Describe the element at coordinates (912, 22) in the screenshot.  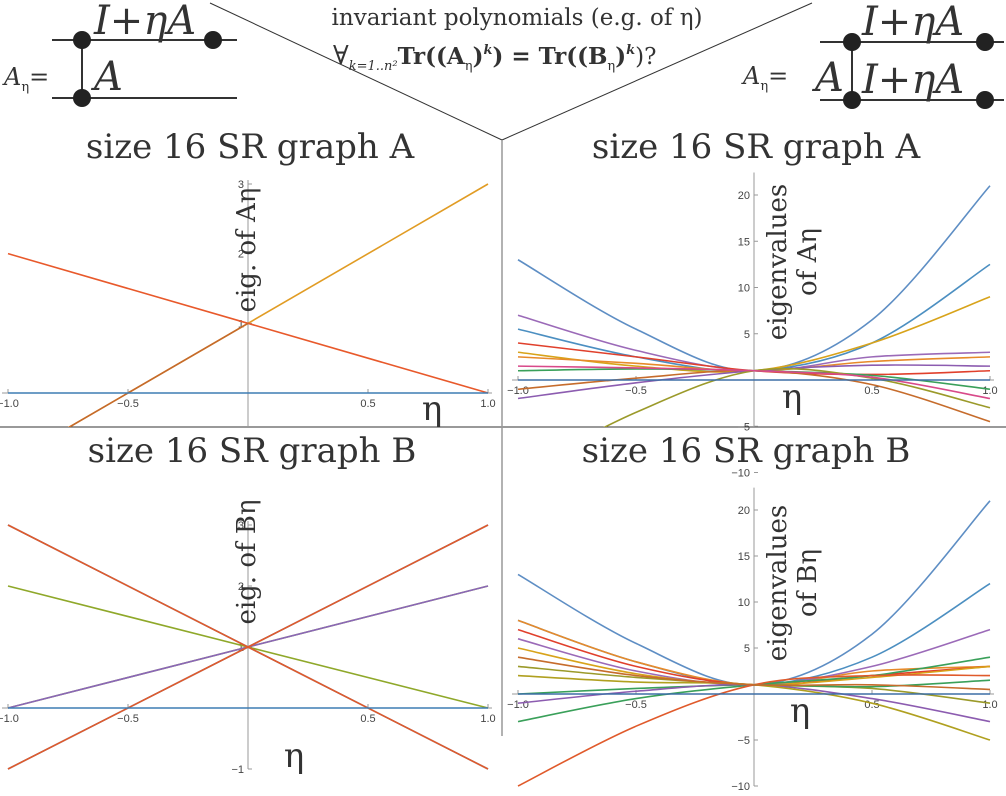
I see `diagram-right-top-label: I+ηA` at that location.